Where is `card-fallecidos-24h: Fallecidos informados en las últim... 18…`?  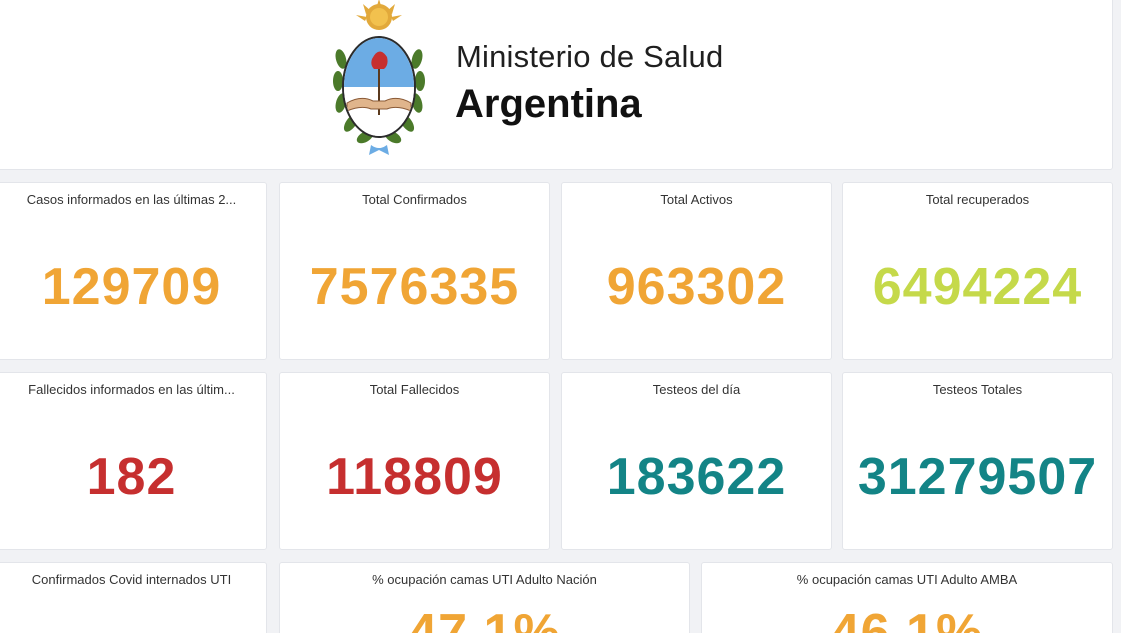 card-fallecidos-24h: Fallecidos informados en las últim... 18… is located at coordinates (133, 461).